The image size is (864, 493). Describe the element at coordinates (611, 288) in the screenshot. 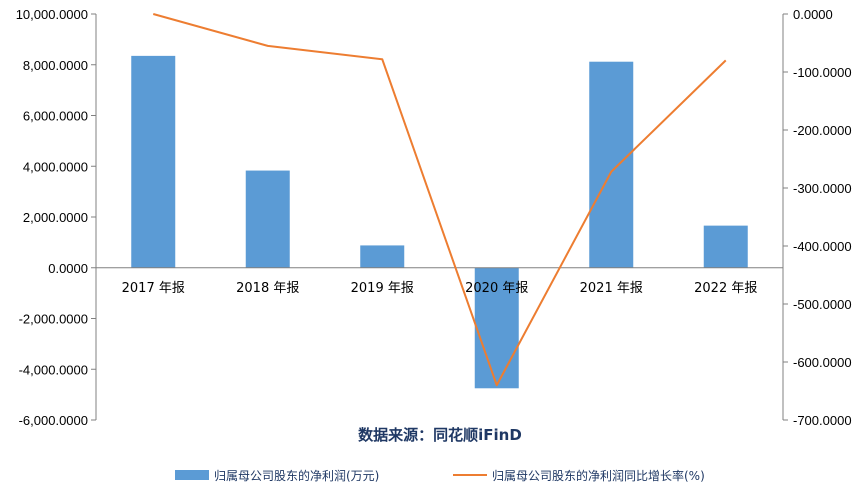

I see `category-label: 2021 年报` at that location.